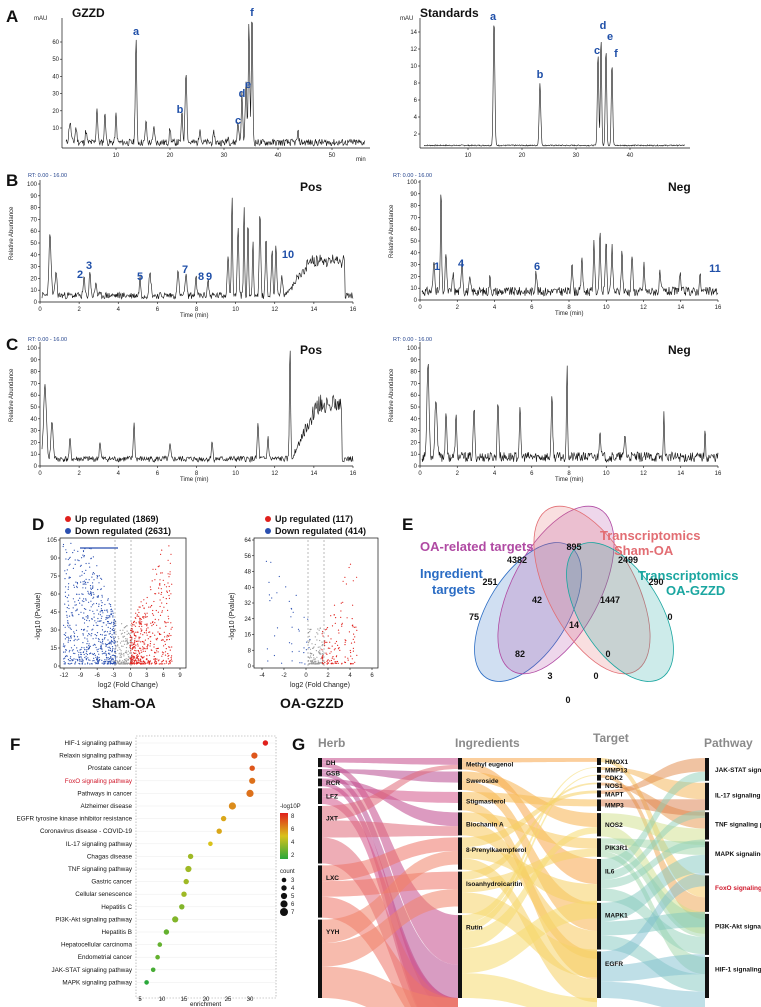  I want to click on x-tick-label: -9, so click(81, 676).